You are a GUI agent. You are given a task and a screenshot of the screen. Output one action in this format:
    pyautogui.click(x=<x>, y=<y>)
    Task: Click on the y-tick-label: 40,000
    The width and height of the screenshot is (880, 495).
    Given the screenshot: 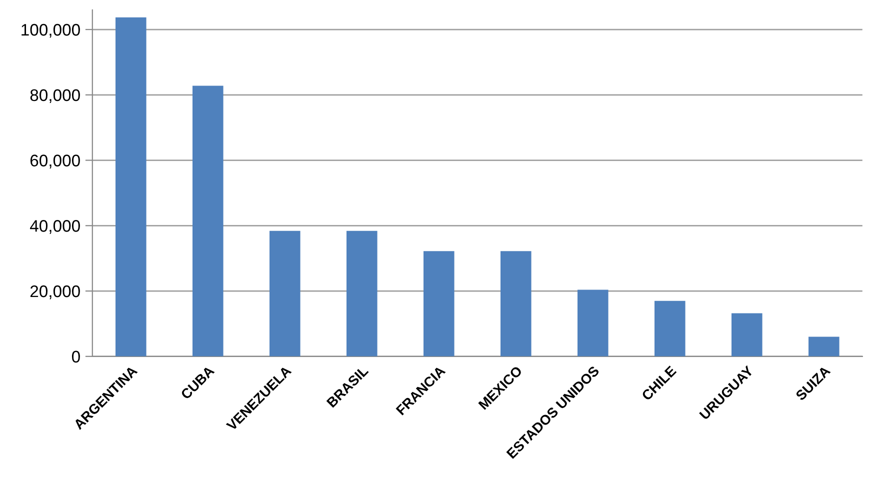 What is the action you would take?
    pyautogui.click(x=55, y=227)
    